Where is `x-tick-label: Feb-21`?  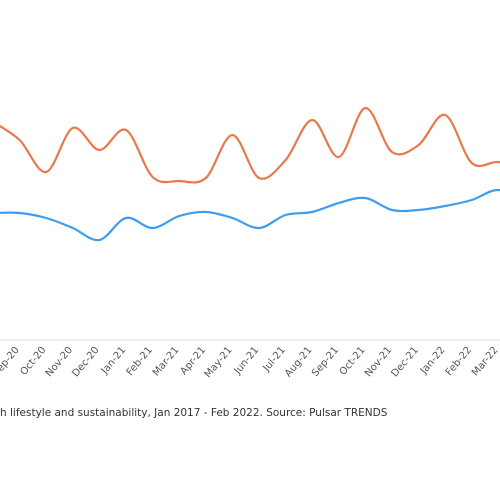
x-tick-label: Feb-21 is located at coordinates (140, 361).